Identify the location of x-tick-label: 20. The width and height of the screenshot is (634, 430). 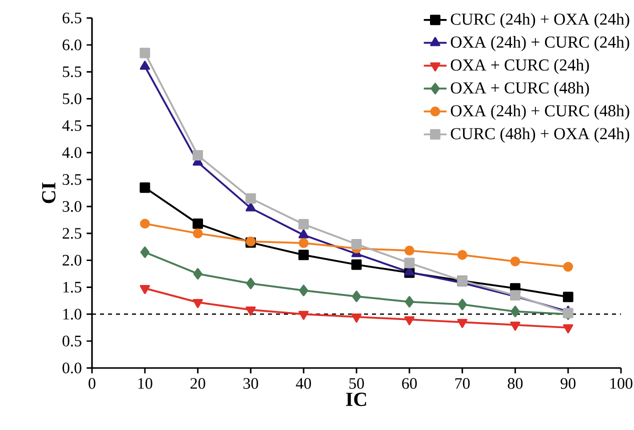
(198, 383).